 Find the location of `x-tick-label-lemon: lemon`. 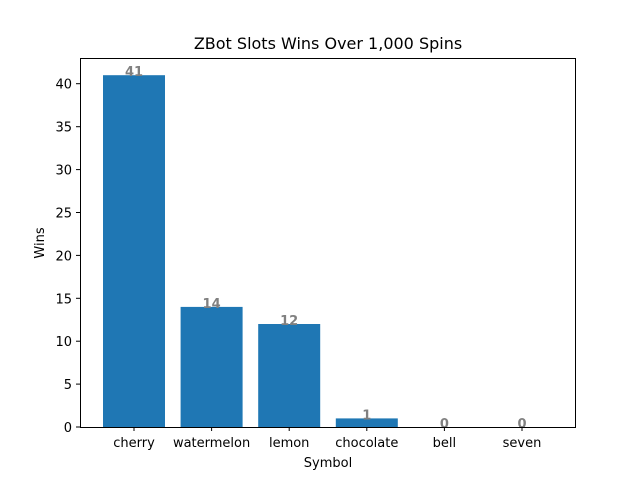

x-tick-label-lemon: lemon is located at coordinates (289, 443).